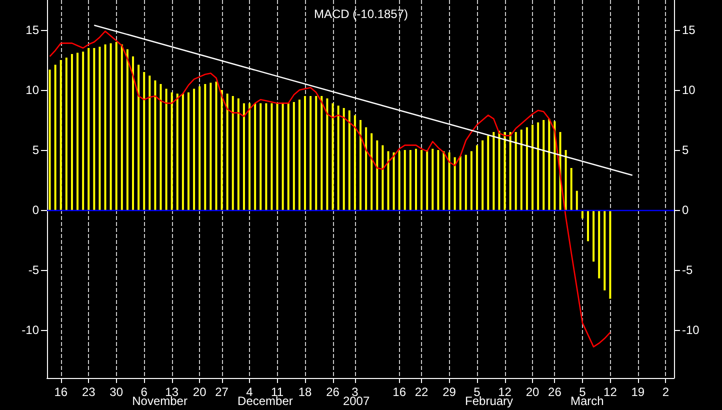 This screenshot has height=410, width=722. I want to click on x-tick-label: 4, so click(250, 392).